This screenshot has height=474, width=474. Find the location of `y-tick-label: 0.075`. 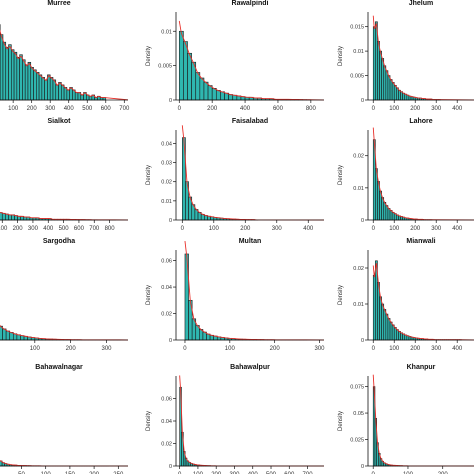

y-tick-label: 0.075 is located at coordinates (357, 388).